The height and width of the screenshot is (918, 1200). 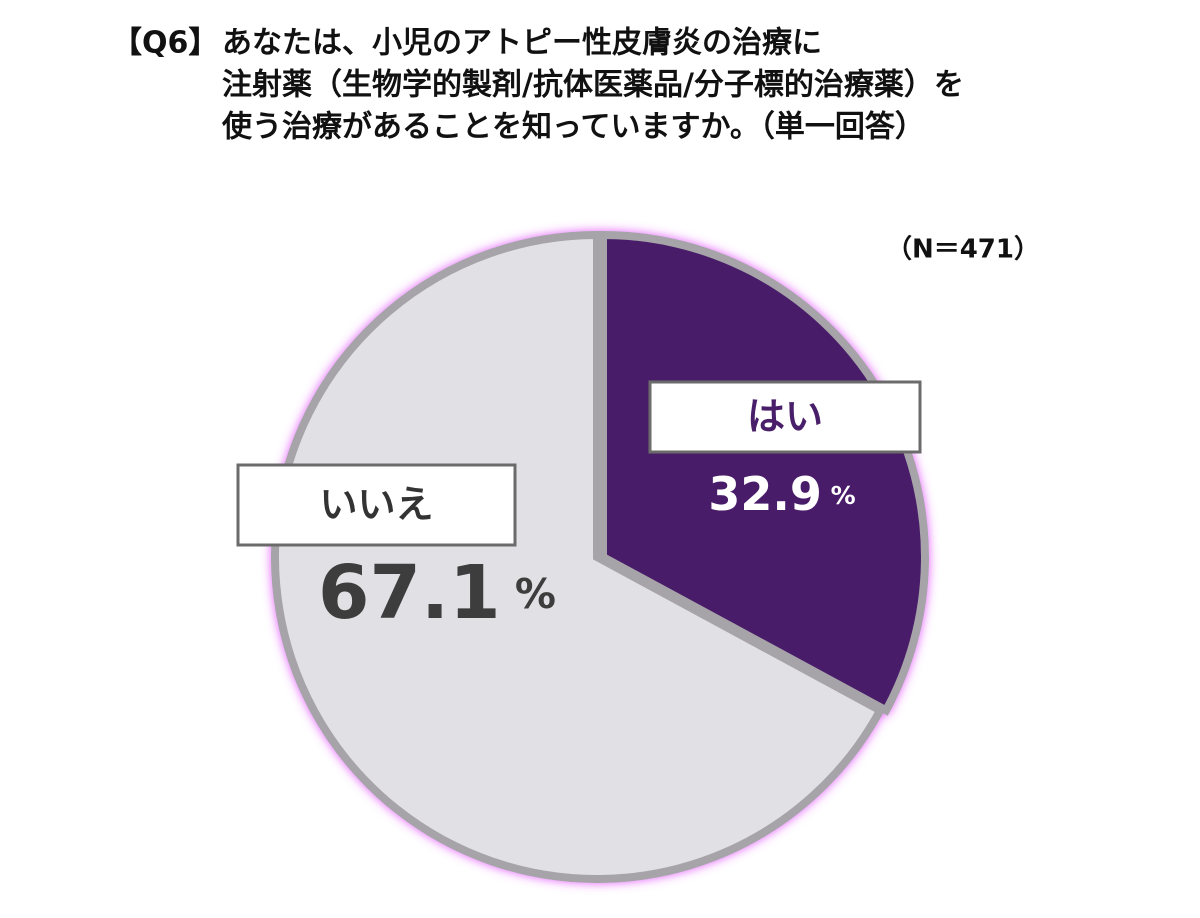 What do you see at coordinates (165, 43) in the screenshot?
I see `question-label: 【Q6】` at bounding box center [165, 43].